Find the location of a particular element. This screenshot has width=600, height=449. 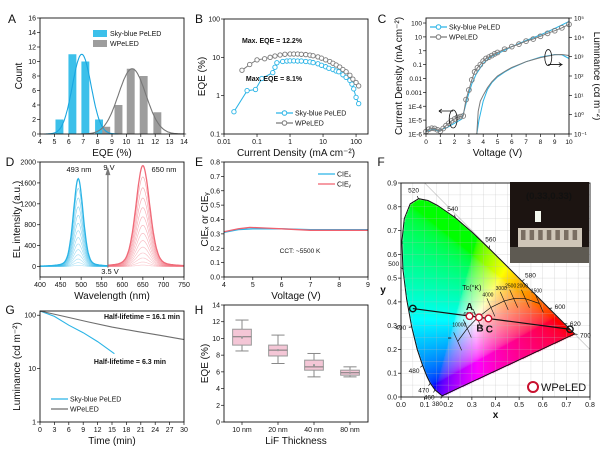

x-tick-label: 0.3 is located at coordinates (472, 405).